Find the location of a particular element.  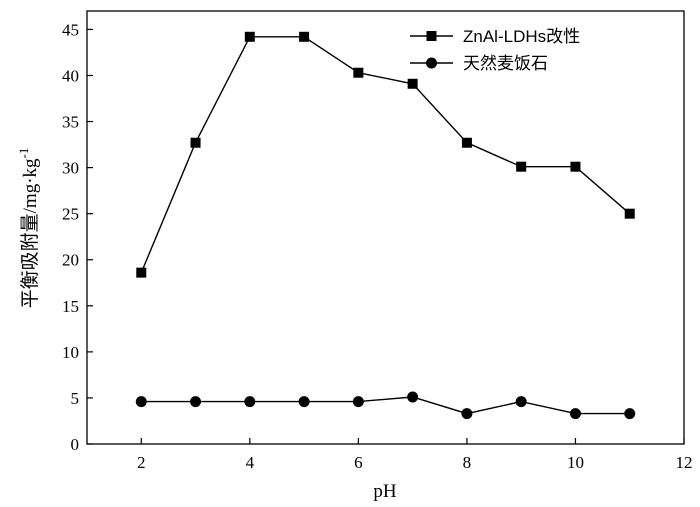

x-axis-title: pH is located at coordinates (385, 491).